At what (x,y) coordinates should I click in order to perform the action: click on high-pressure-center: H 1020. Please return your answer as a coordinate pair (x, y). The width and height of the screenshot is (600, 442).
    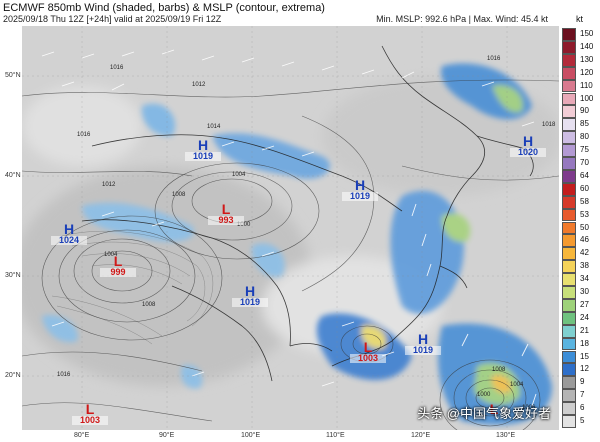
    Looking at the image, I should click on (528, 145).